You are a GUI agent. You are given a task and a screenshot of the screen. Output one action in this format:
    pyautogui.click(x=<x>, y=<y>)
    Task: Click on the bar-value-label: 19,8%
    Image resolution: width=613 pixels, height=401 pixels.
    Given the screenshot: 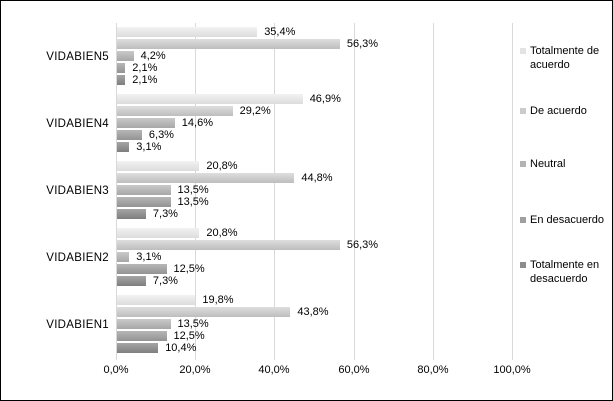 What is the action you would take?
    pyautogui.click(x=218, y=300)
    